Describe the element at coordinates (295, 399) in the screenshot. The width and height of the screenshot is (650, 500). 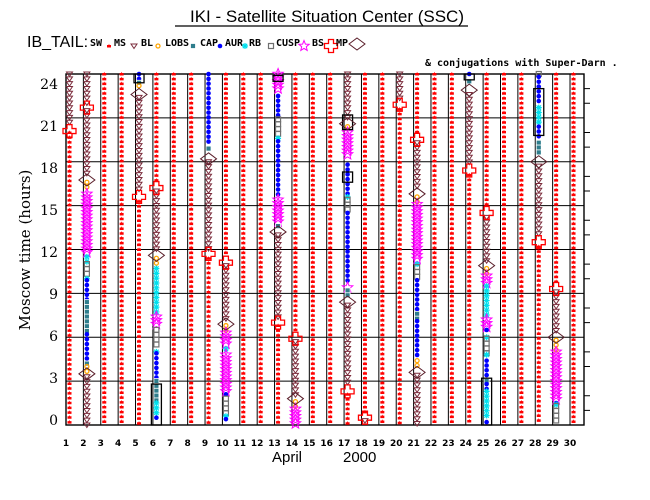
I see `magnetopause-crossing-marker` at that location.